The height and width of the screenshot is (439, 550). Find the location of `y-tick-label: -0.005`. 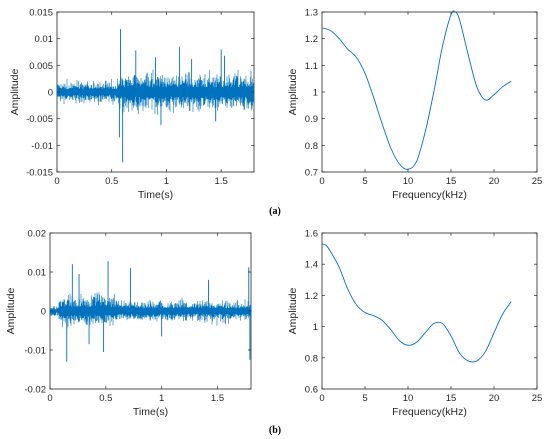

y-tick-label: -0.005 is located at coordinates (39, 119).